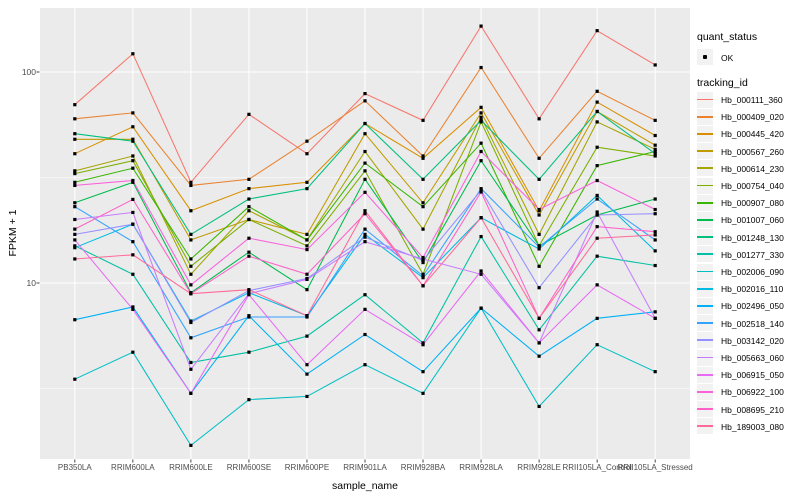 This screenshot has height=500, width=800. What do you see at coordinates (752, 254) in the screenshot?
I see `legend-item-label: Hb_001277_330` at bounding box center [752, 254].